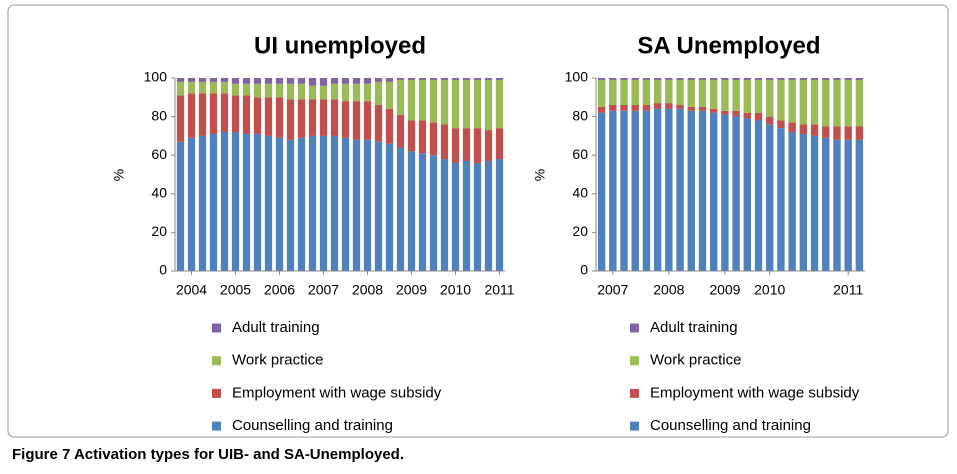  What do you see at coordinates (312, 425) in the screenshot?
I see `legend-label: Counselling and training` at bounding box center [312, 425].